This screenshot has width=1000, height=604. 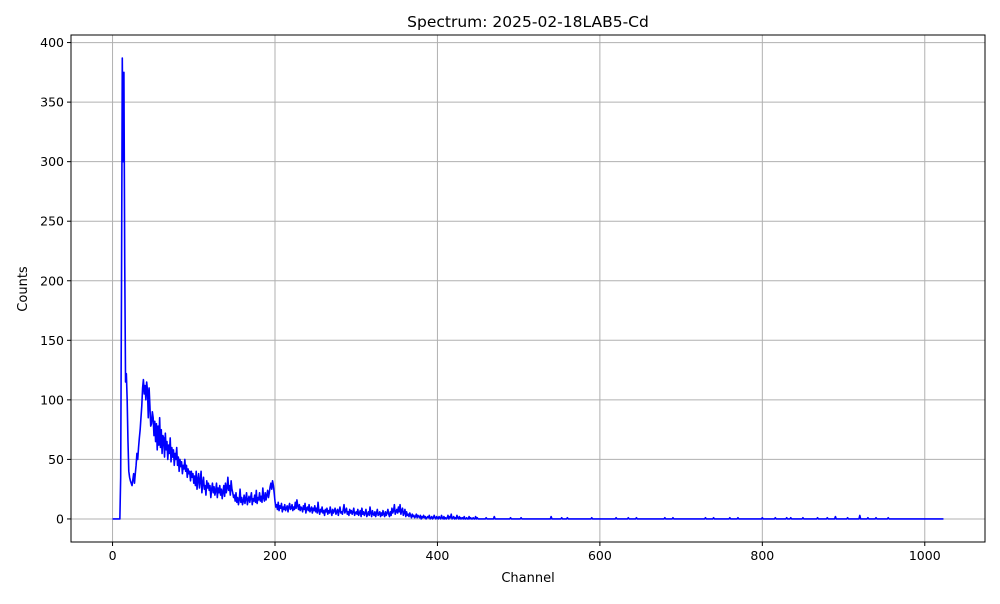 I want to click on y-tick-label: 400, so click(x=52, y=42).